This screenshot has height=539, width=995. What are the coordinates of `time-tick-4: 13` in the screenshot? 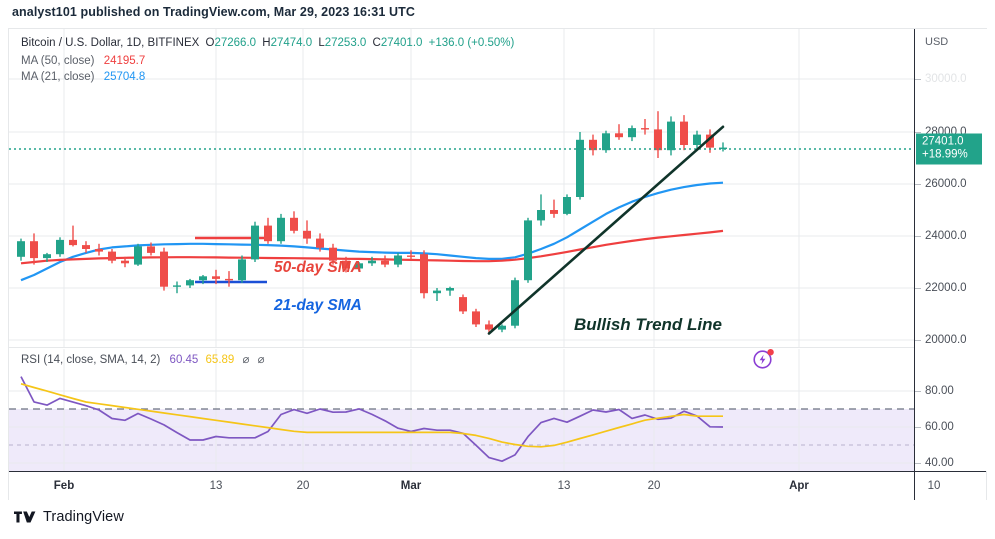 It's located at (564, 486).